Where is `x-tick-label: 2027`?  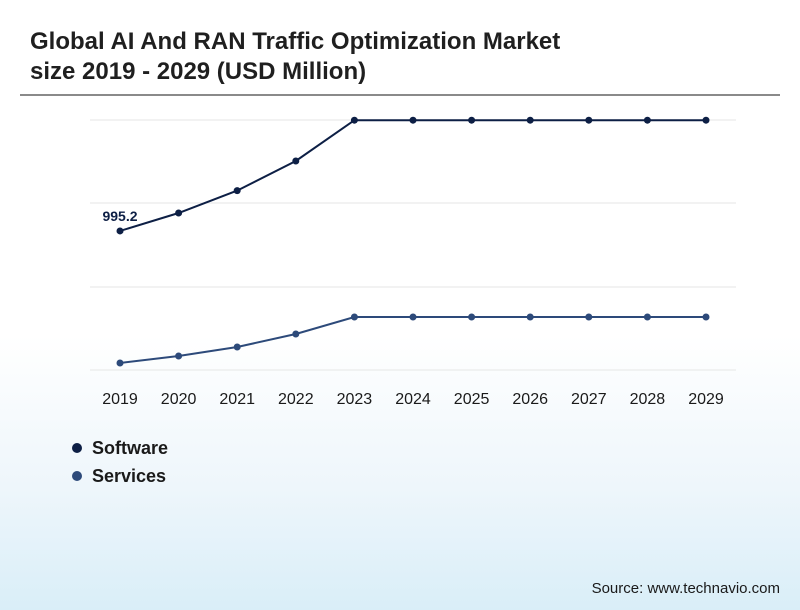
x-tick-label: 2027 is located at coordinates (589, 399).